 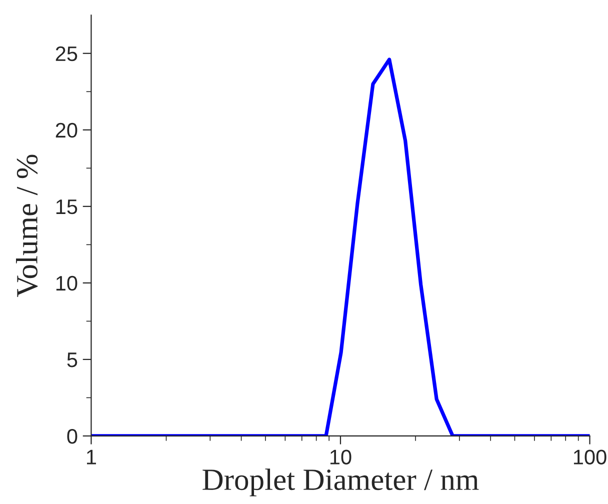 What do you see at coordinates (72, 436) in the screenshot?
I see `y-tick-label: 0` at bounding box center [72, 436].